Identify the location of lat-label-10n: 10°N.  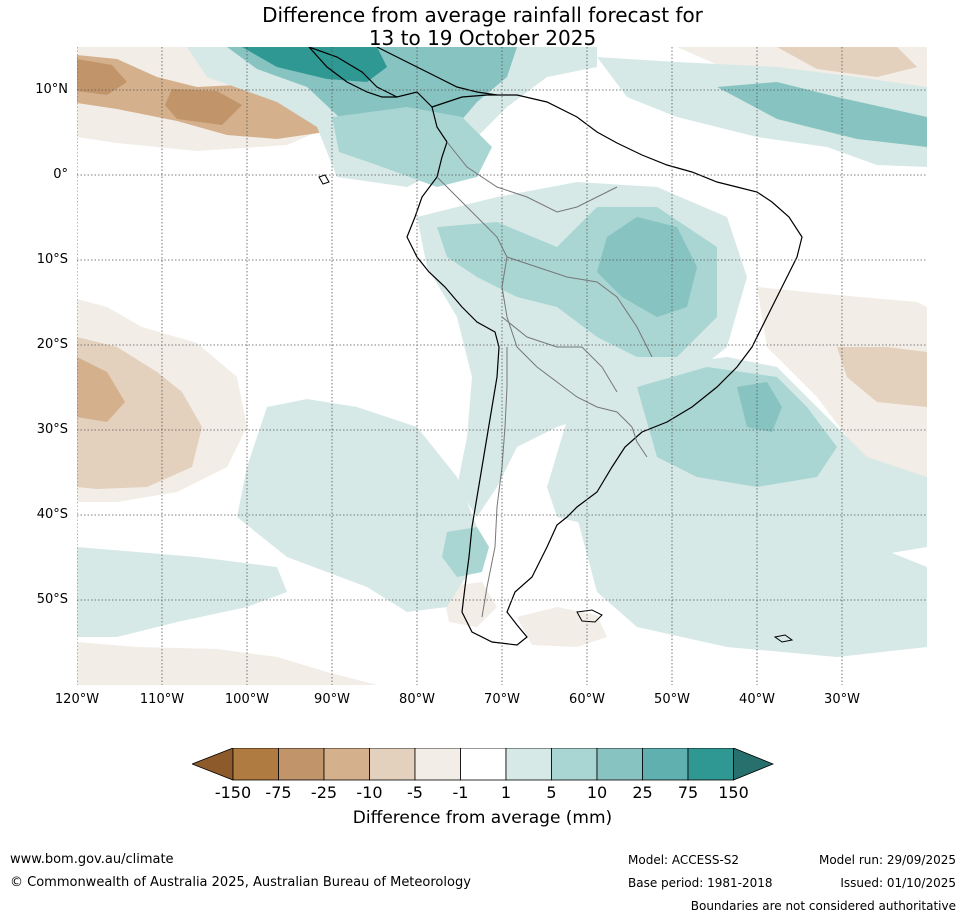
(51, 89).